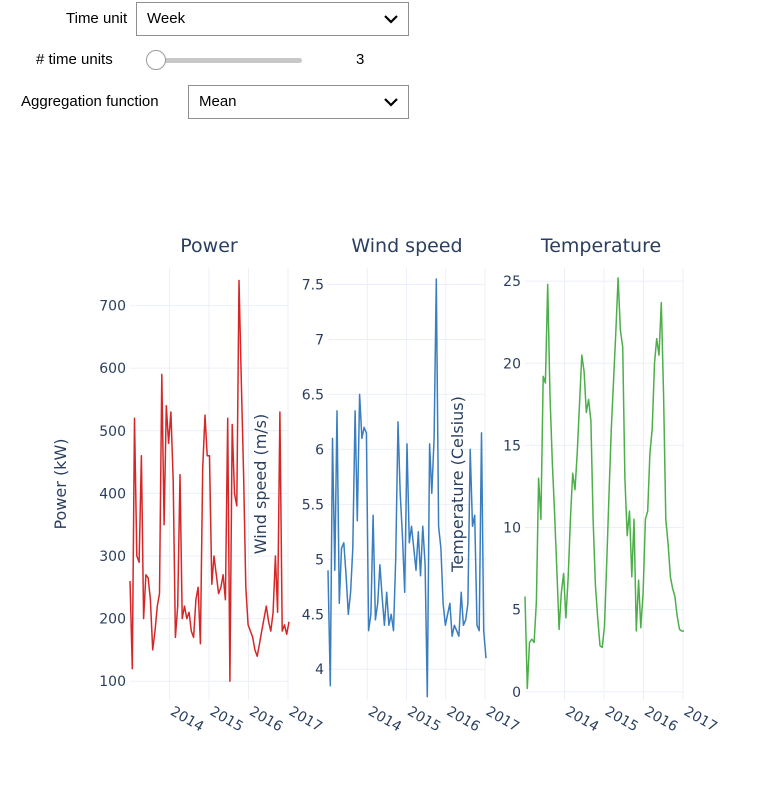 The width and height of the screenshot is (779, 809). I want to click on n-units-label: # time units, so click(74, 59).